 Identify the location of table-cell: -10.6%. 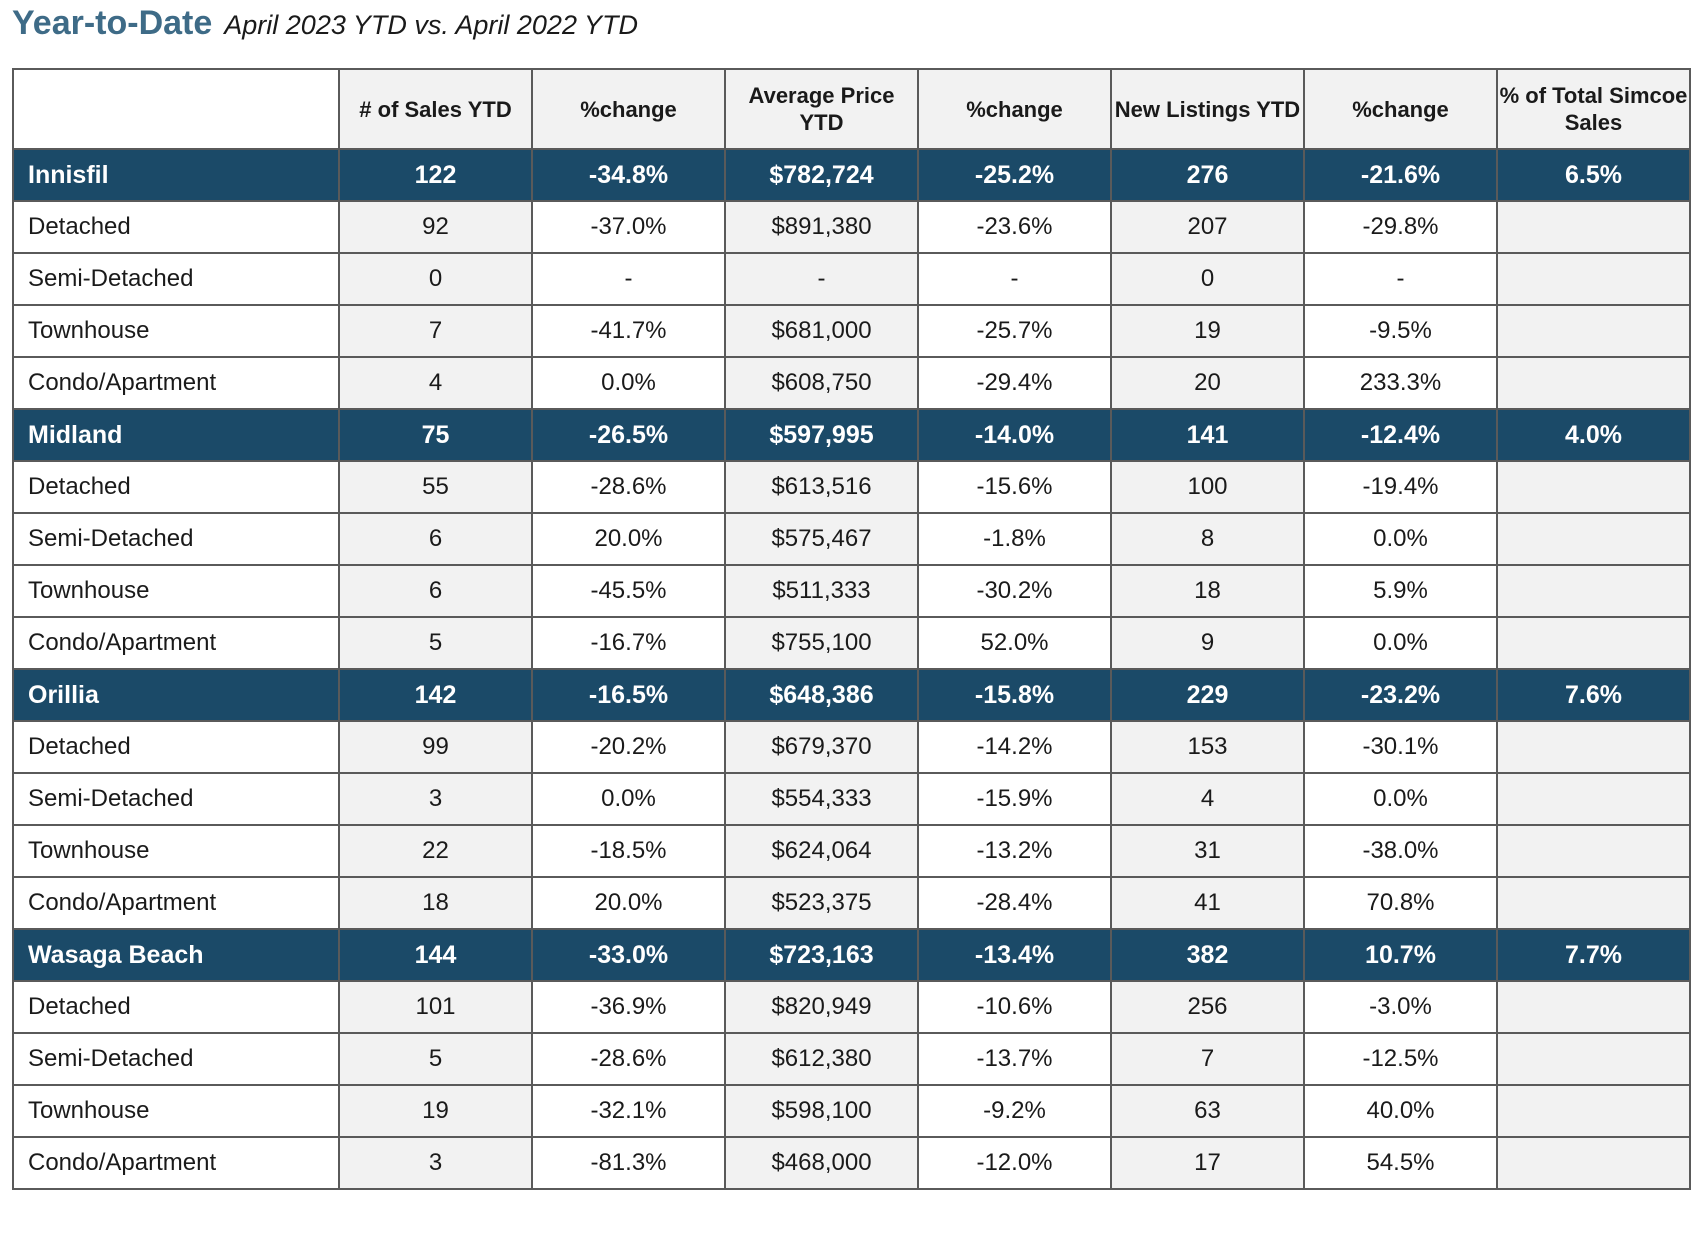
(1014, 1007).